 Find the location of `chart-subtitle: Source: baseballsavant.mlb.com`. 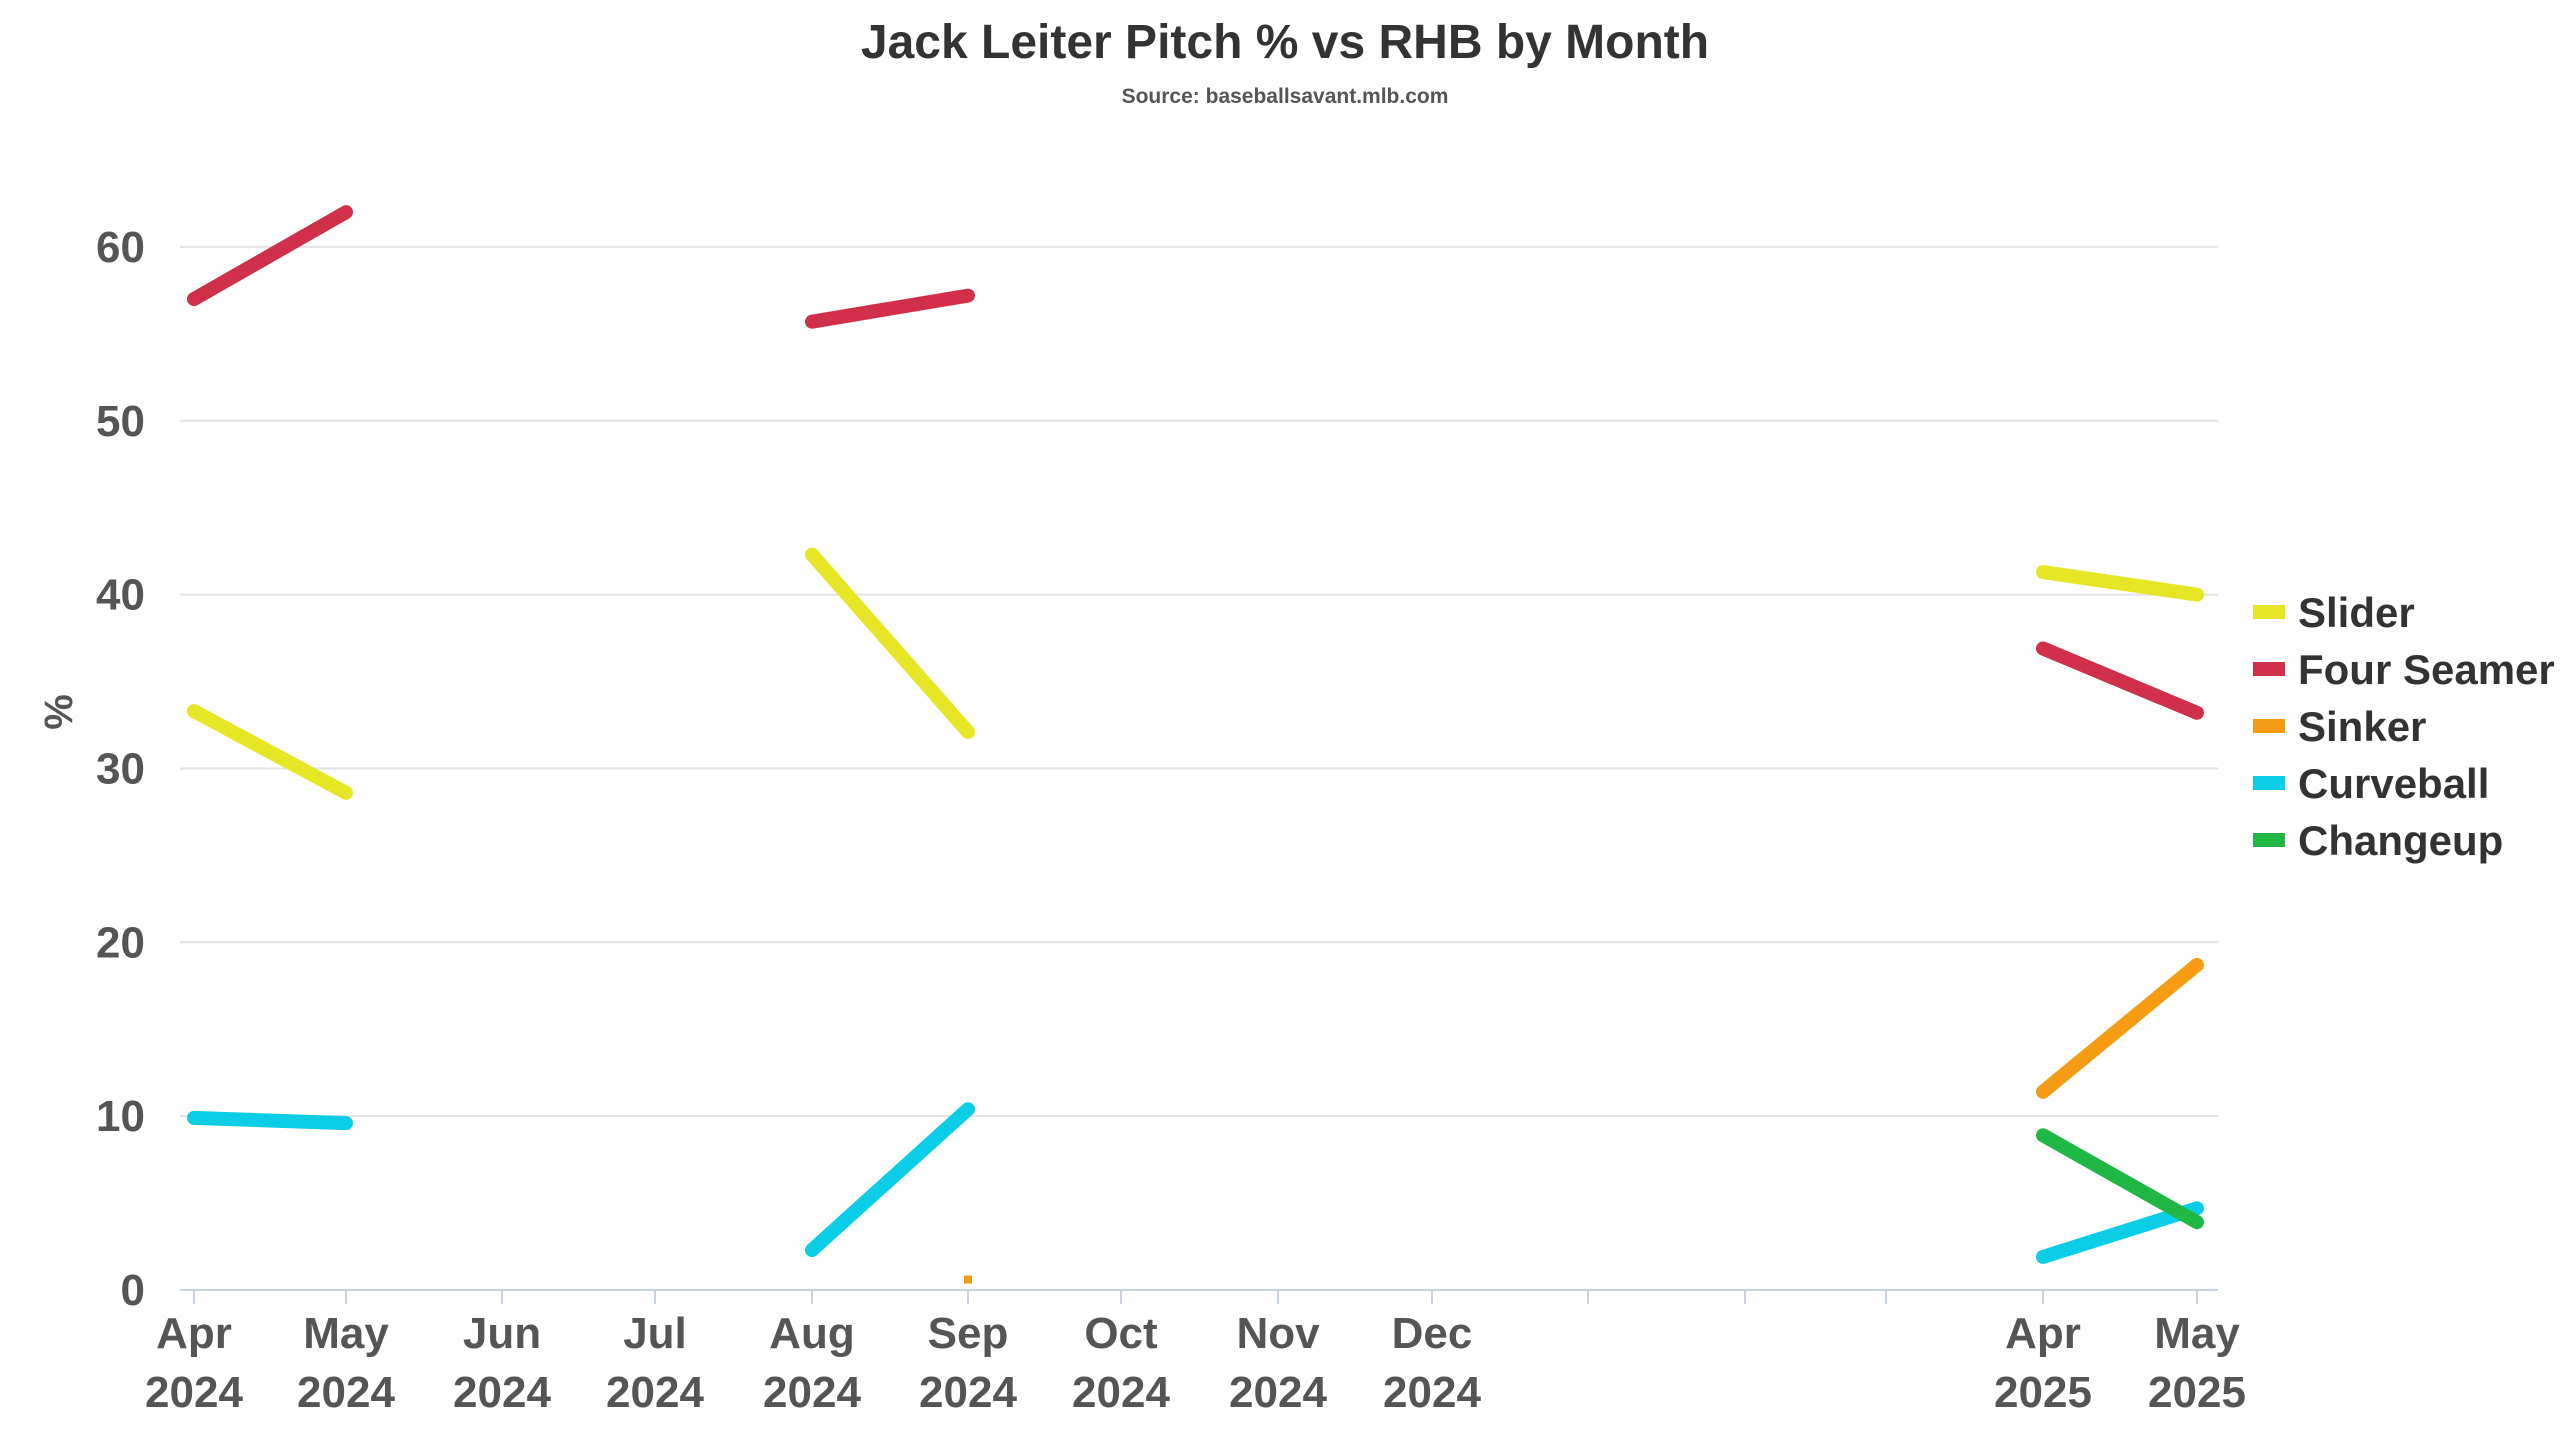

chart-subtitle: Source: baseballsavant.mlb.com is located at coordinates (1285, 96).